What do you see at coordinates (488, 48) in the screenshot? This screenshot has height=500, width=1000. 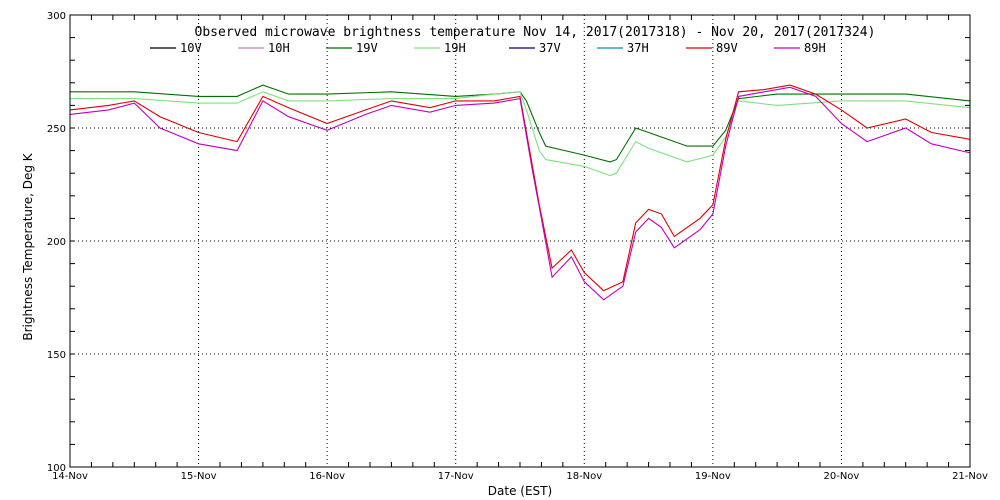 I see `legend: 10V 10H 19V 19H 37V 37H 89V 89H` at bounding box center [488, 48].